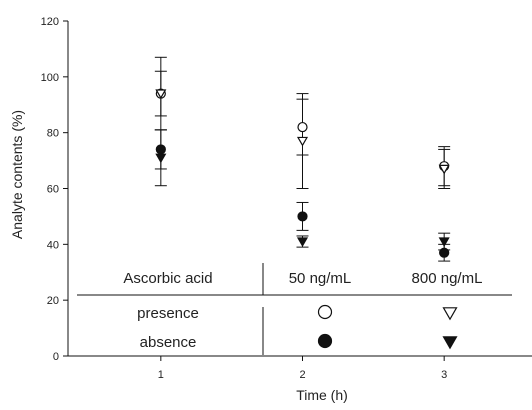 The height and width of the screenshot is (410, 532). I want to click on legend-column-header: 800 ng/mL, so click(447, 278).